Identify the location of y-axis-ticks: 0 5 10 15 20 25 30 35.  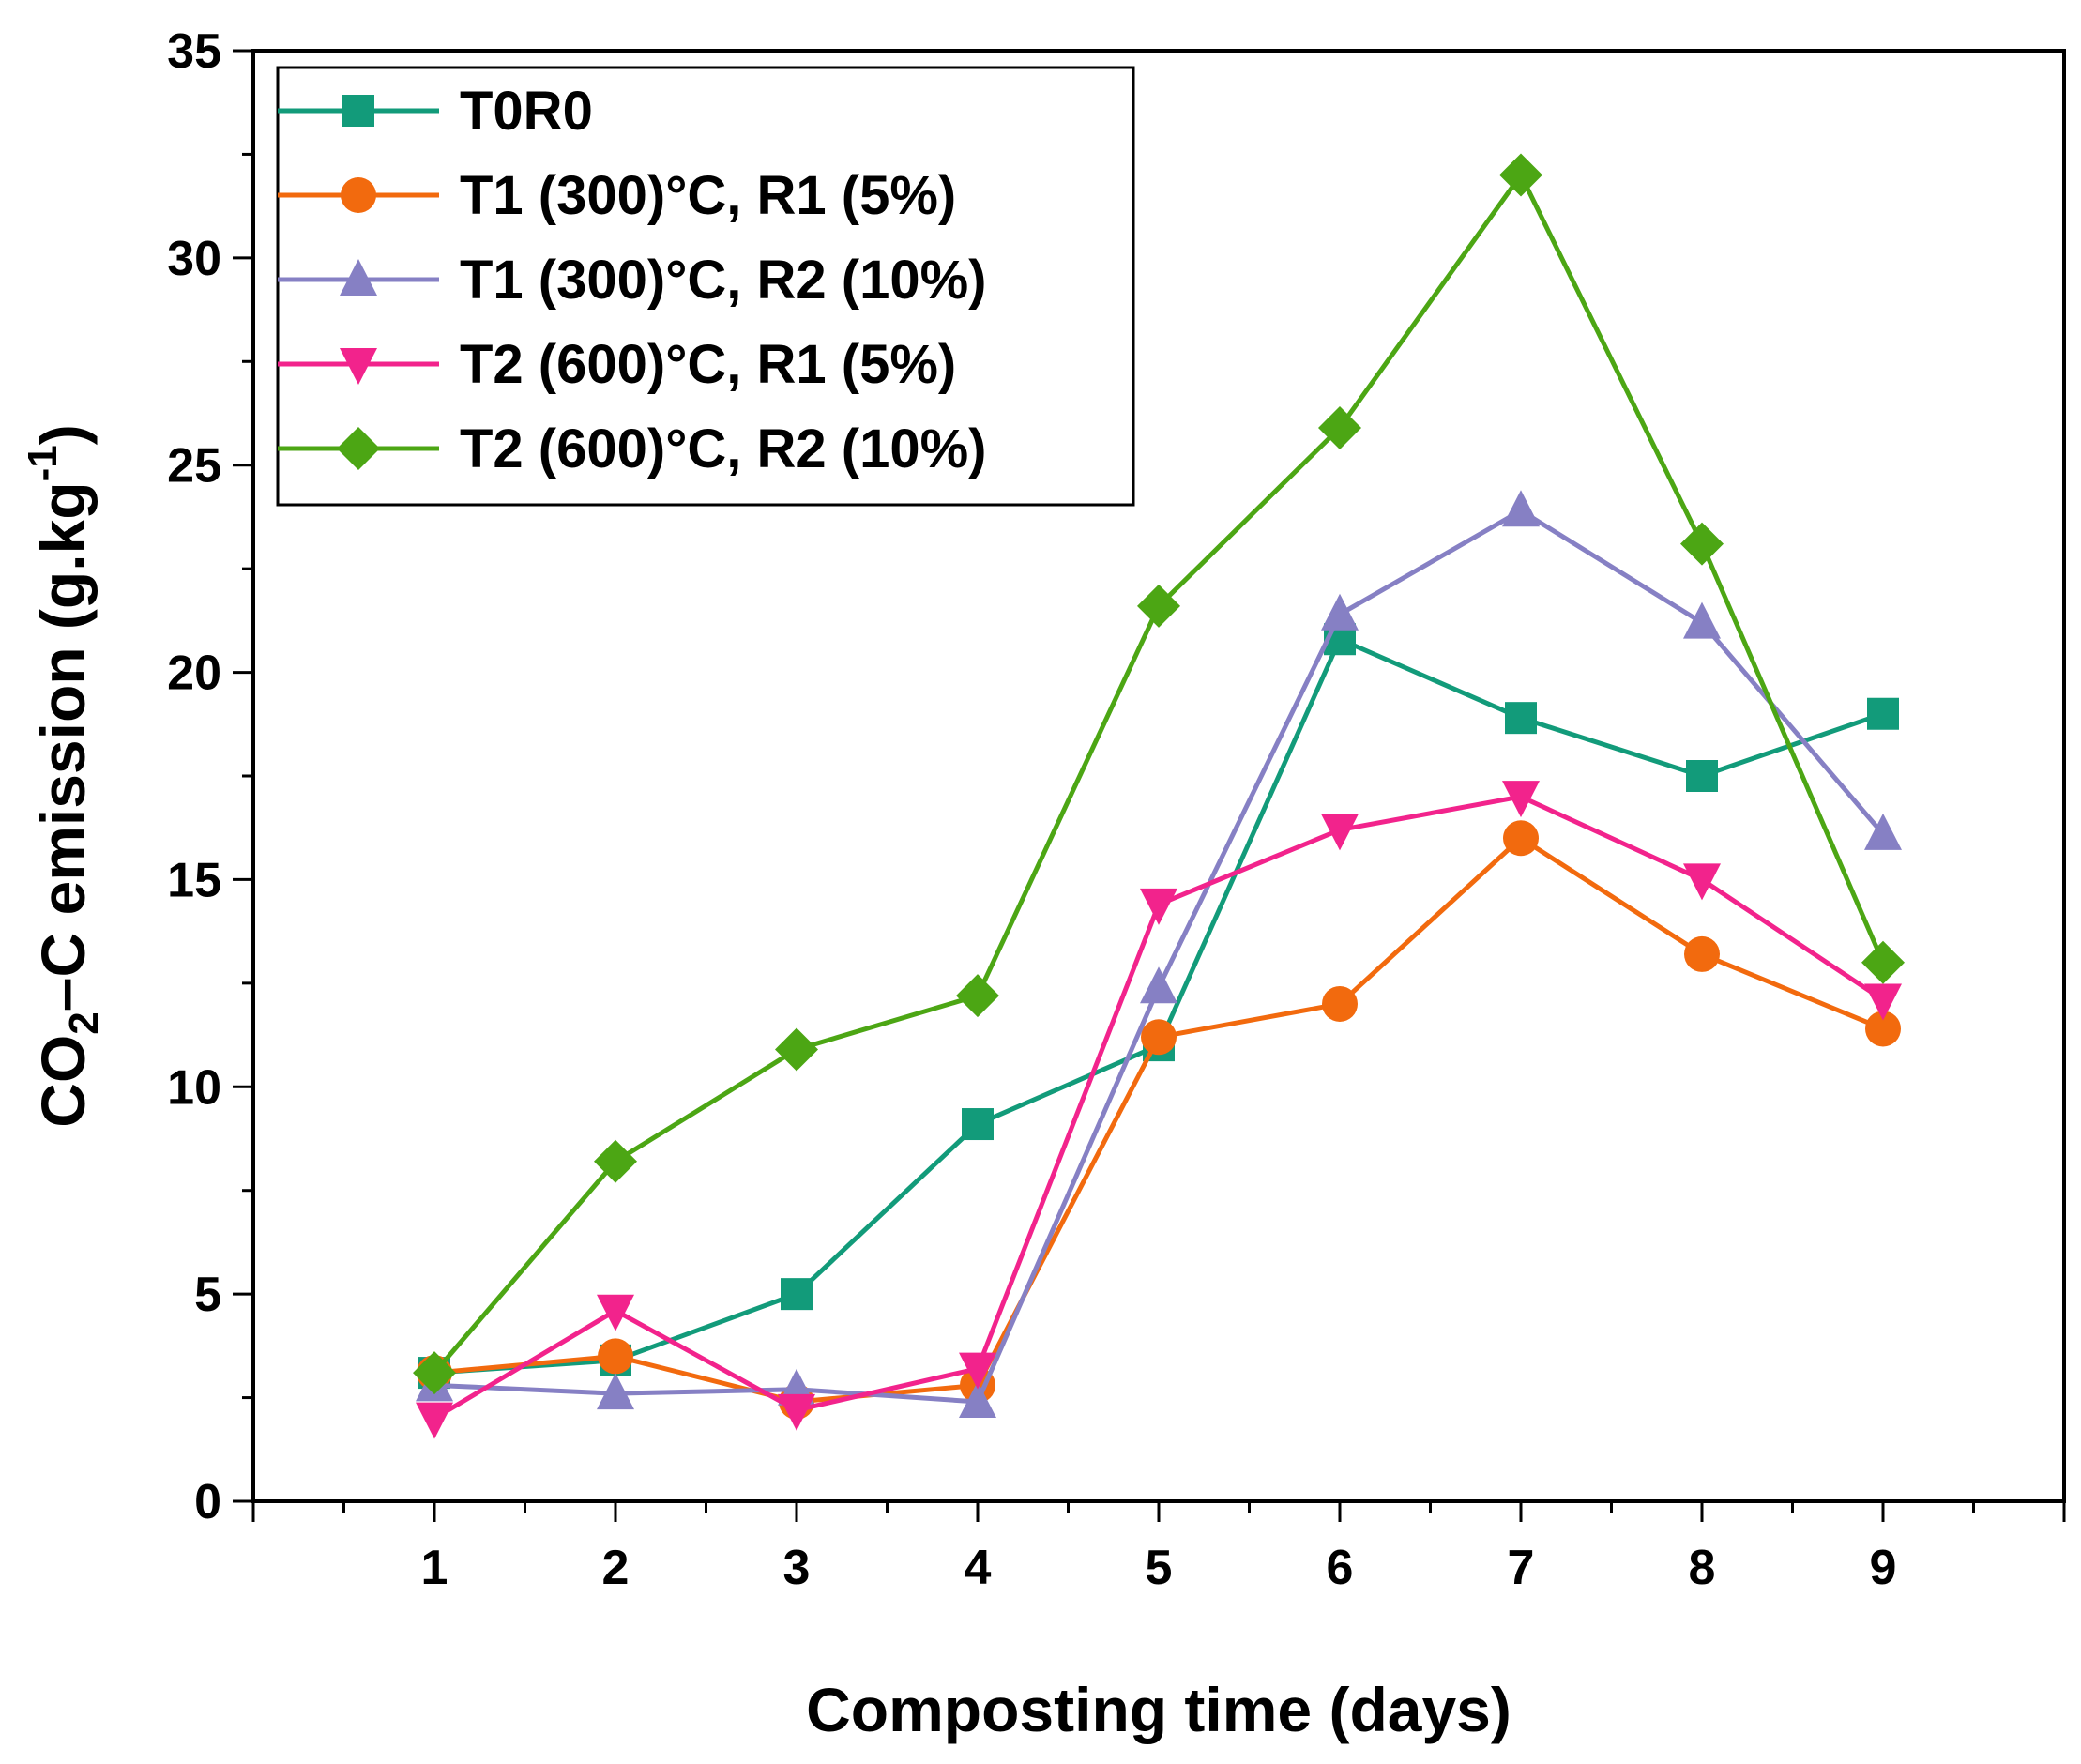
(210, 776).